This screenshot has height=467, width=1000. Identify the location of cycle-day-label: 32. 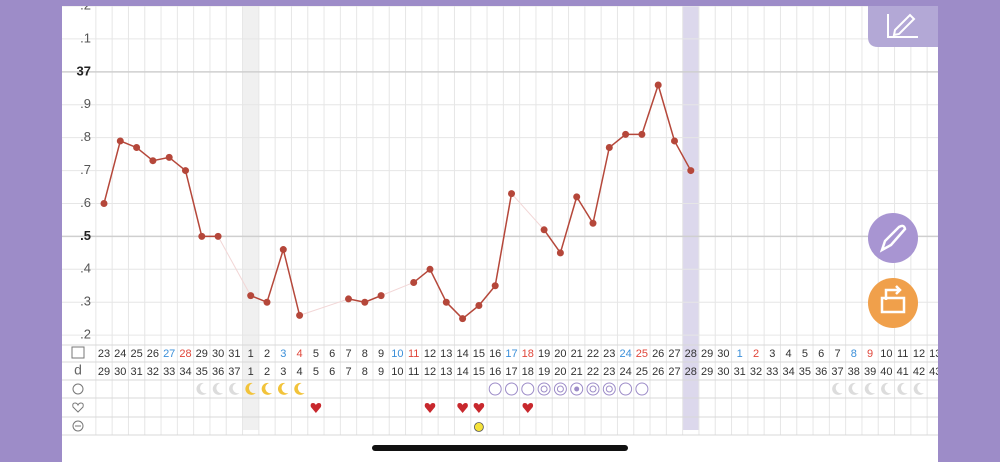
(756, 372).